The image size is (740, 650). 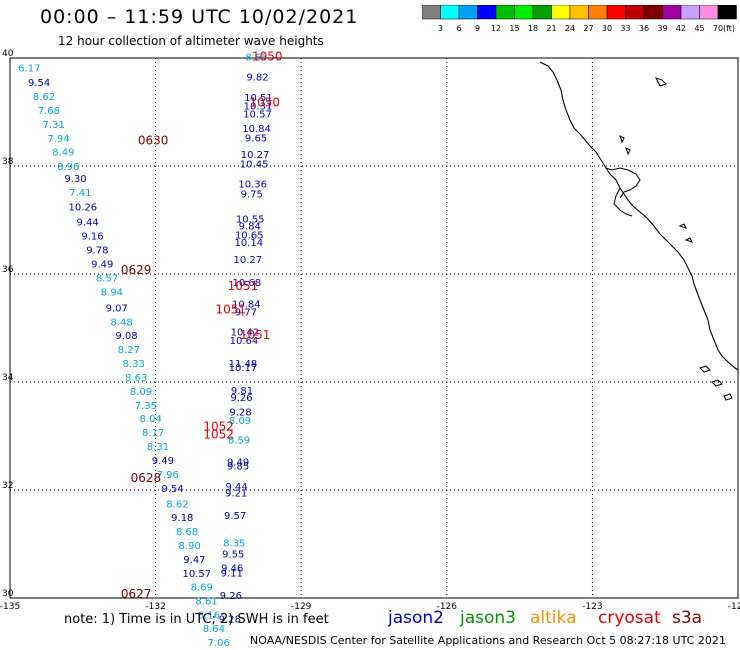 I want to click on wave-height-value: 8.09, so click(x=141, y=392).